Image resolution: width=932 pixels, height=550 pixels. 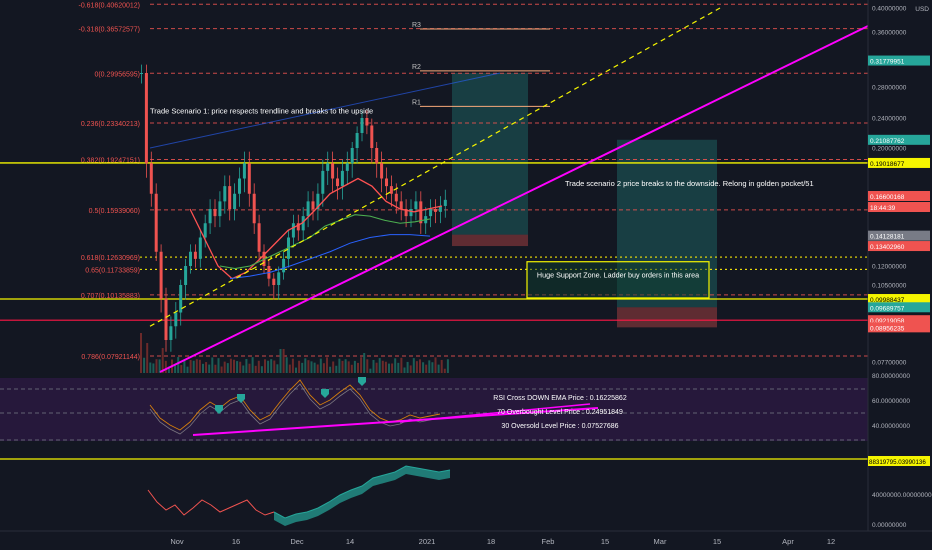 What do you see at coordinates (110, 124) in the screenshot?
I see `fib-label: 0.236(0.23340213)` at bounding box center [110, 124].